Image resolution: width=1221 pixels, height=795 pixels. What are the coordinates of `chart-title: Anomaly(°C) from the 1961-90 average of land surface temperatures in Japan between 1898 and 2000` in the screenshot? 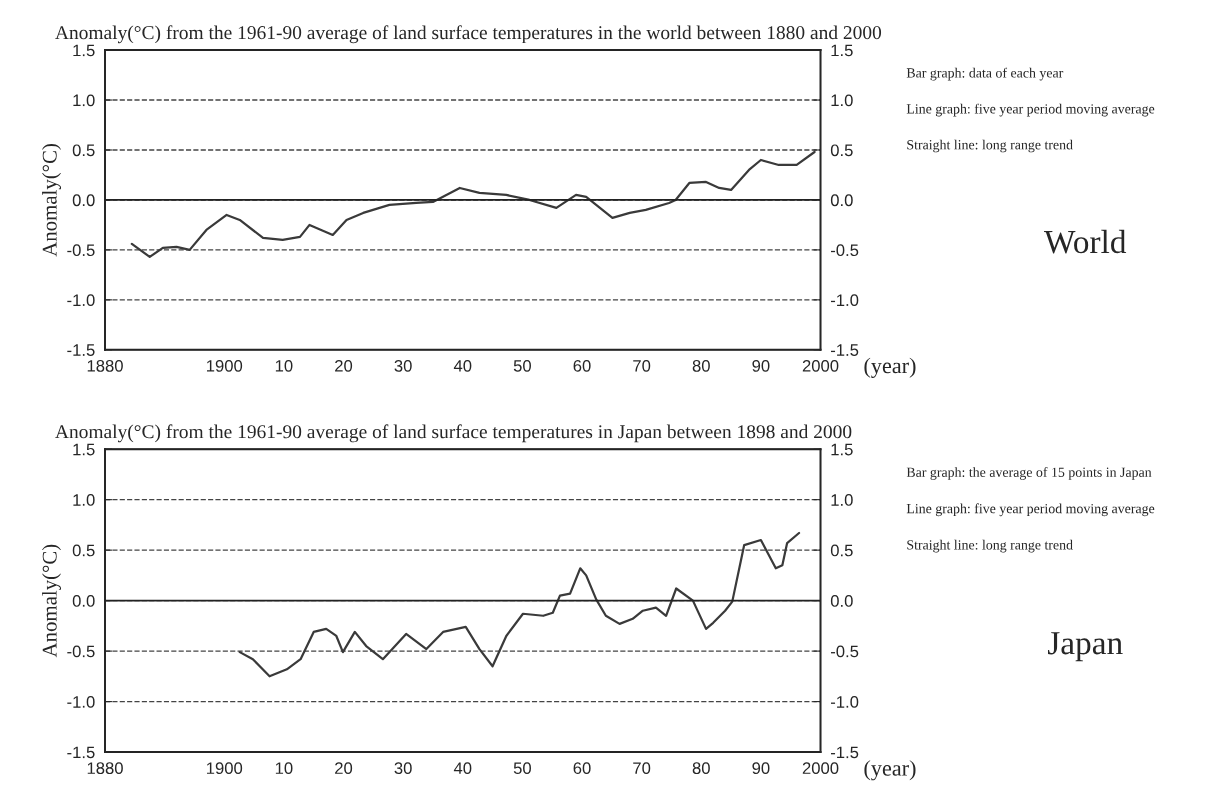 It's located at (453, 433).